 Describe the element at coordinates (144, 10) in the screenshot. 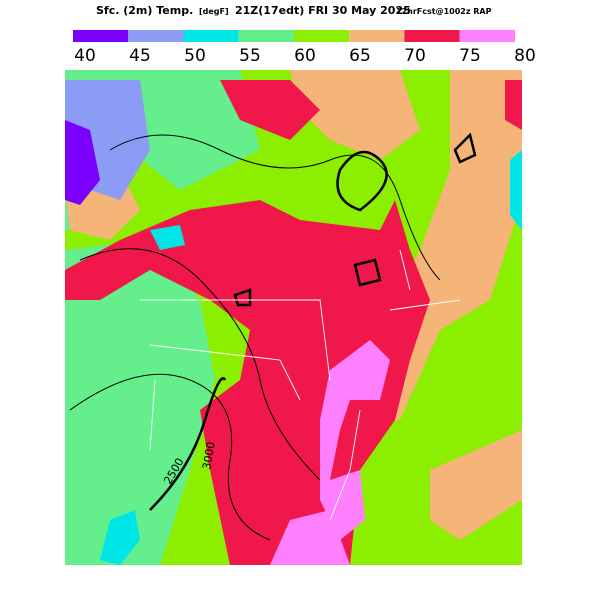

I see `title-field: Sfc. (2m) Temp.` at that location.